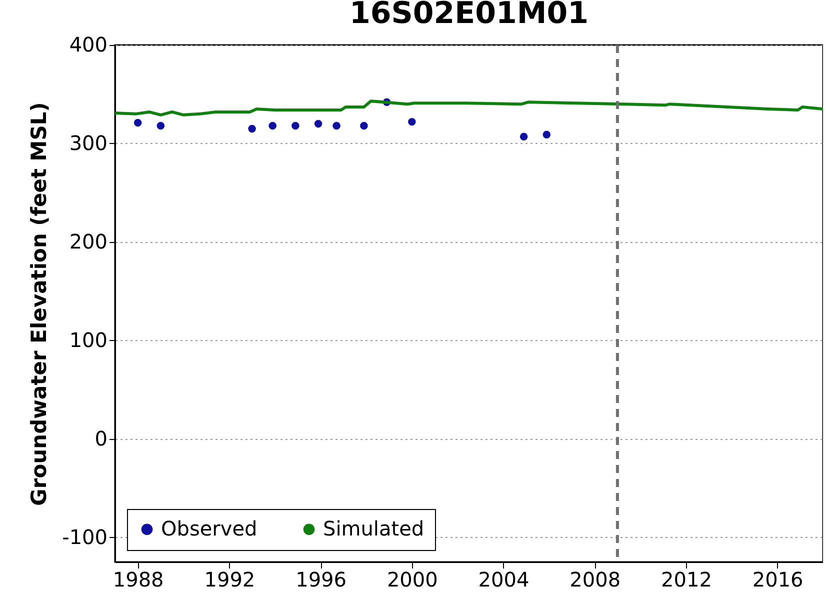 The height and width of the screenshot is (600, 826). I want to click on x-tick-label: 1996, so click(321, 580).